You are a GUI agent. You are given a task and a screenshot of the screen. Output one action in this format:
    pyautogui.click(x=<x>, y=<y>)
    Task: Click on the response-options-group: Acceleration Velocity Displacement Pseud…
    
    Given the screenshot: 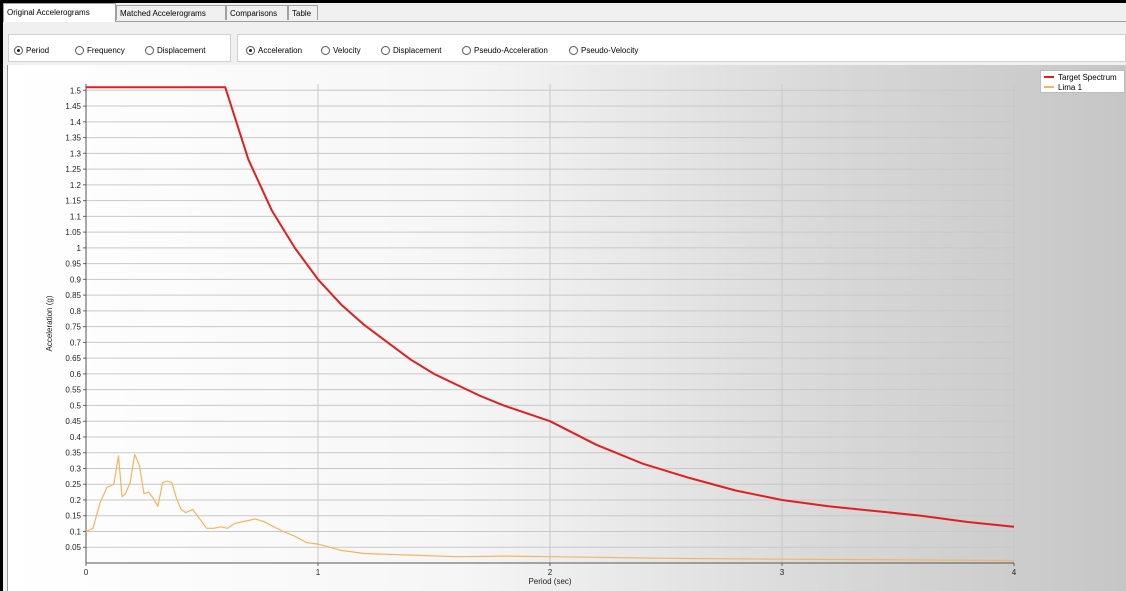 What is the action you would take?
    pyautogui.click(x=681, y=48)
    